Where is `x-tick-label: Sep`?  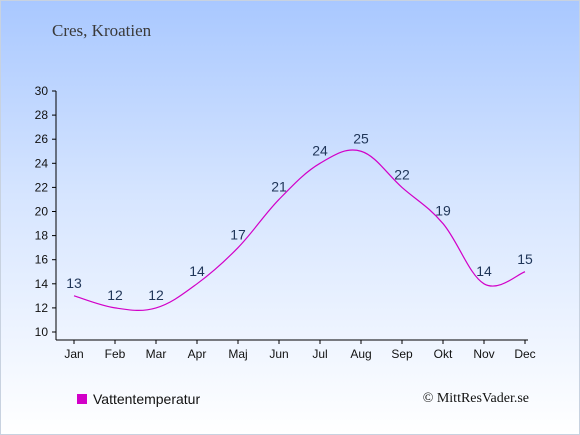
x-tick-label: Sep is located at coordinates (402, 354).